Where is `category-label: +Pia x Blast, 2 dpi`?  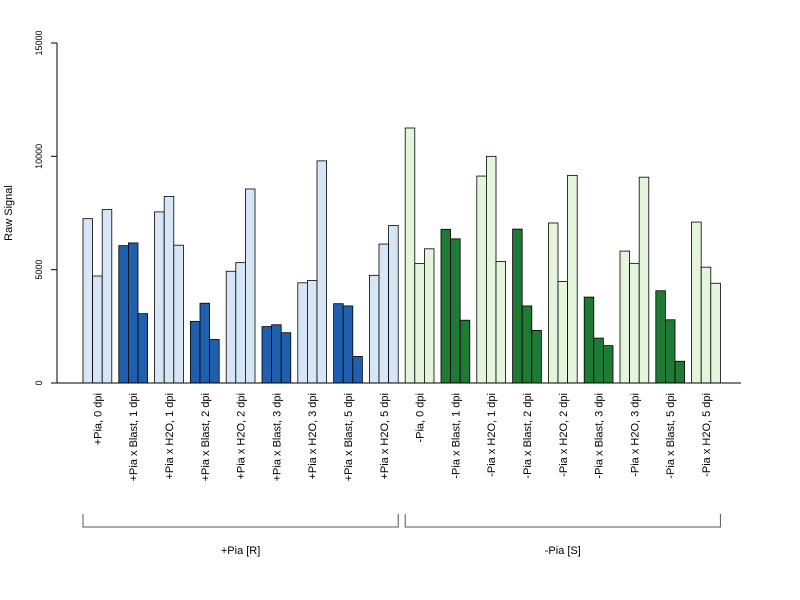 category-label: +Pia x Blast, 2 dpi is located at coordinates (206, 437).